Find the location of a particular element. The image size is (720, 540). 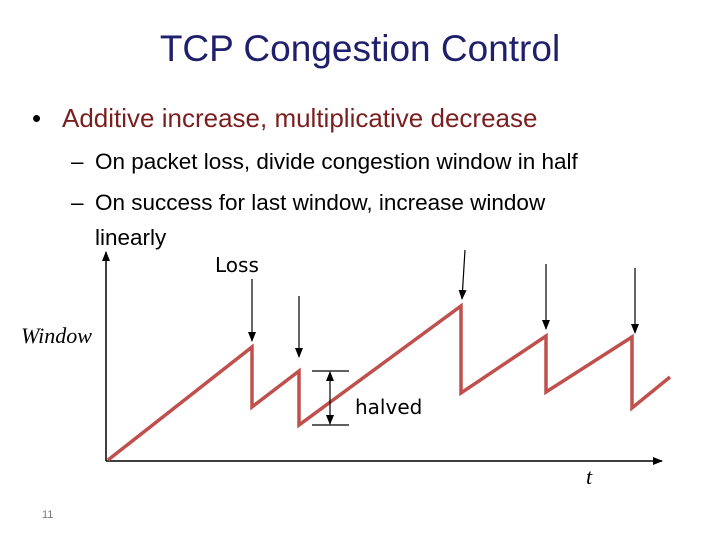

slide-number: 11 is located at coordinates (48, 515).